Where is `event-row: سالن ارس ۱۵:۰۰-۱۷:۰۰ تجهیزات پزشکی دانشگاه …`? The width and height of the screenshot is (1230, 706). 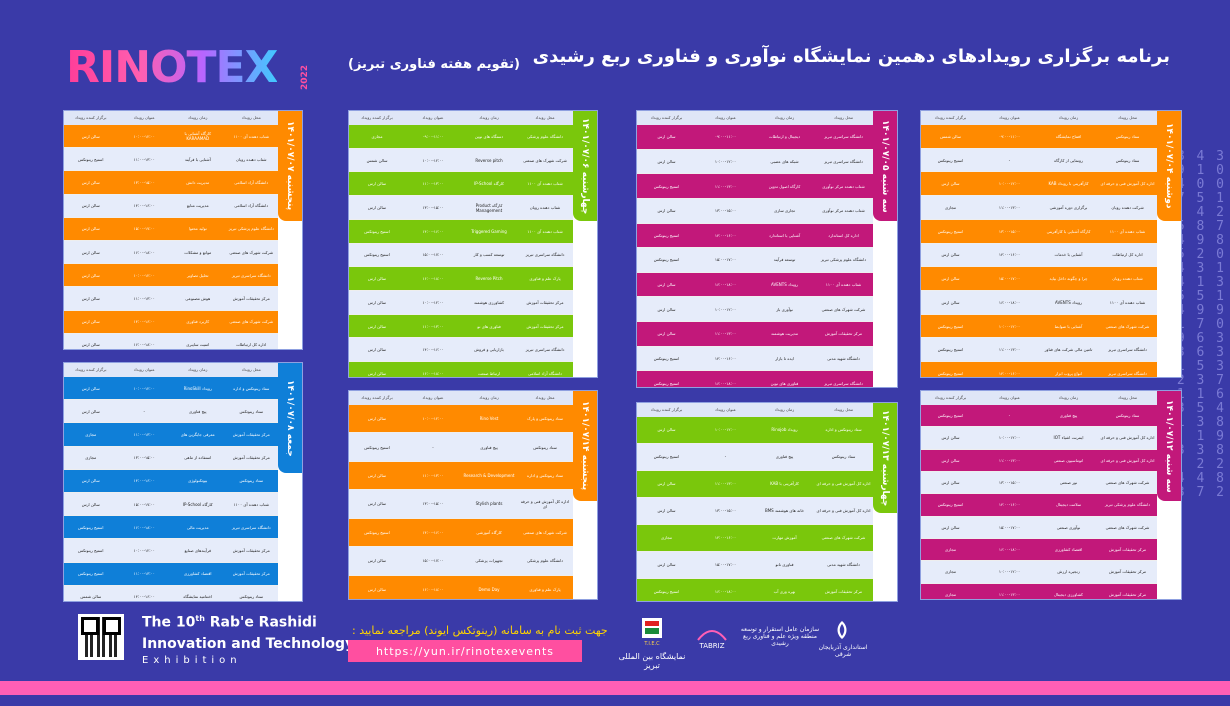
event-row: سالن ارس ۱۵:۰۰-۱۷:۰۰ تجهیزات پزشکی دانشگاه … is located at coordinates (461, 561).